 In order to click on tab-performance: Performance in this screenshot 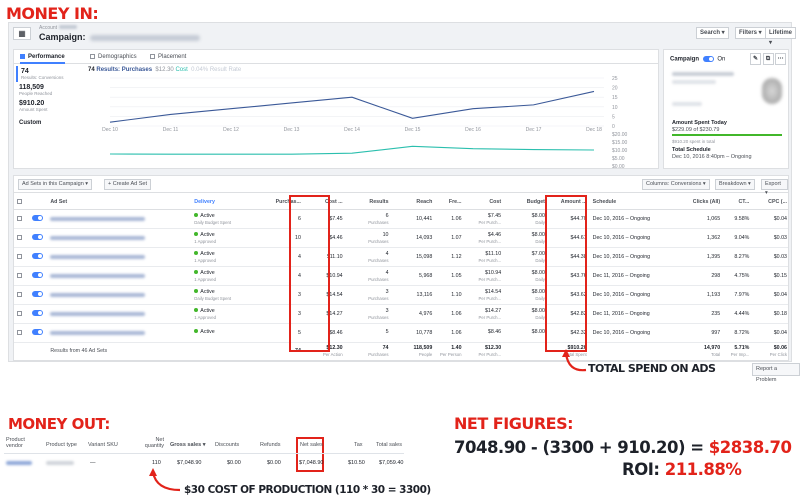, I will do `click(42, 59)`.